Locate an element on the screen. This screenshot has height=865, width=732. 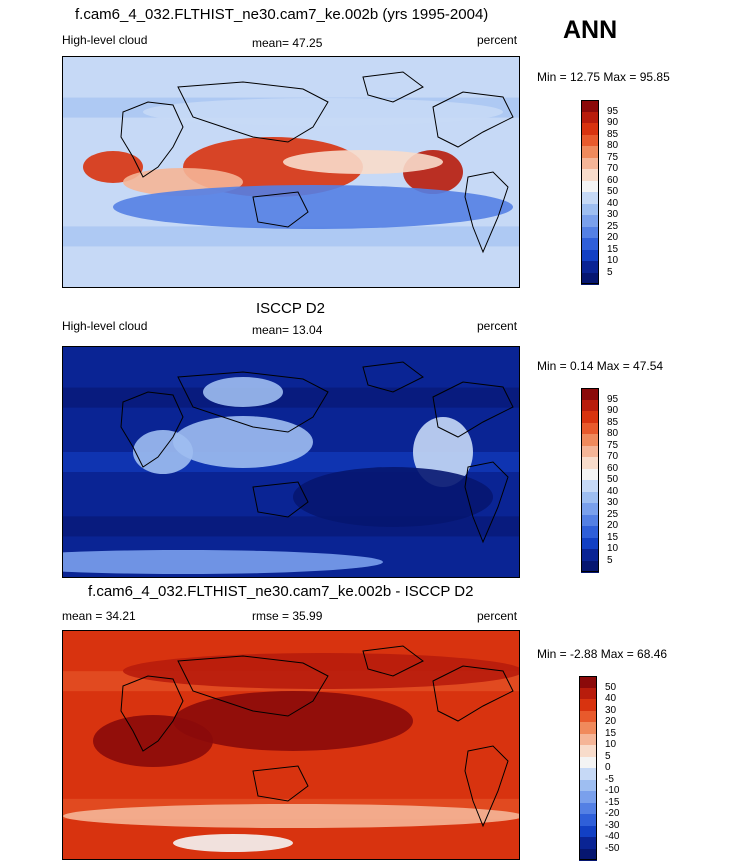
colorbar-tick-label: -30 is located at coordinates (612, 825).